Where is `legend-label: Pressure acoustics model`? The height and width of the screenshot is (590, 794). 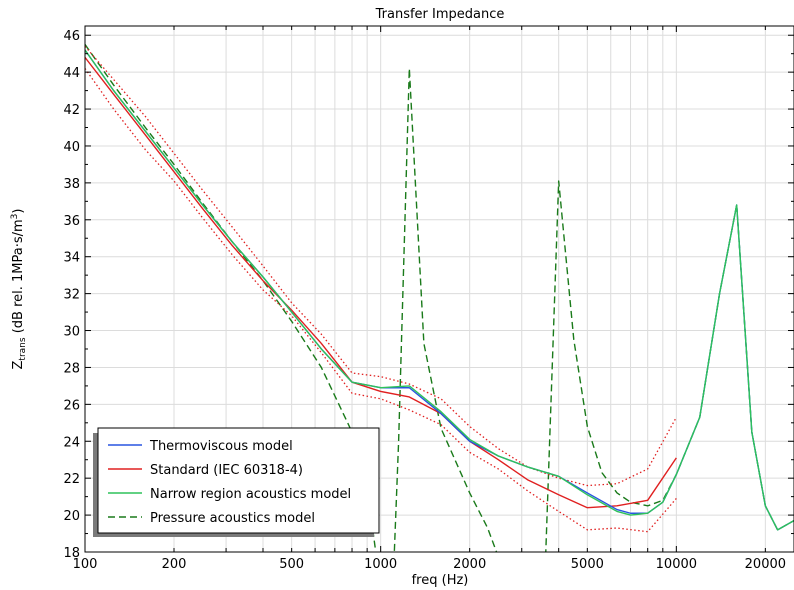 legend-label: Pressure acoustics model is located at coordinates (232, 518).